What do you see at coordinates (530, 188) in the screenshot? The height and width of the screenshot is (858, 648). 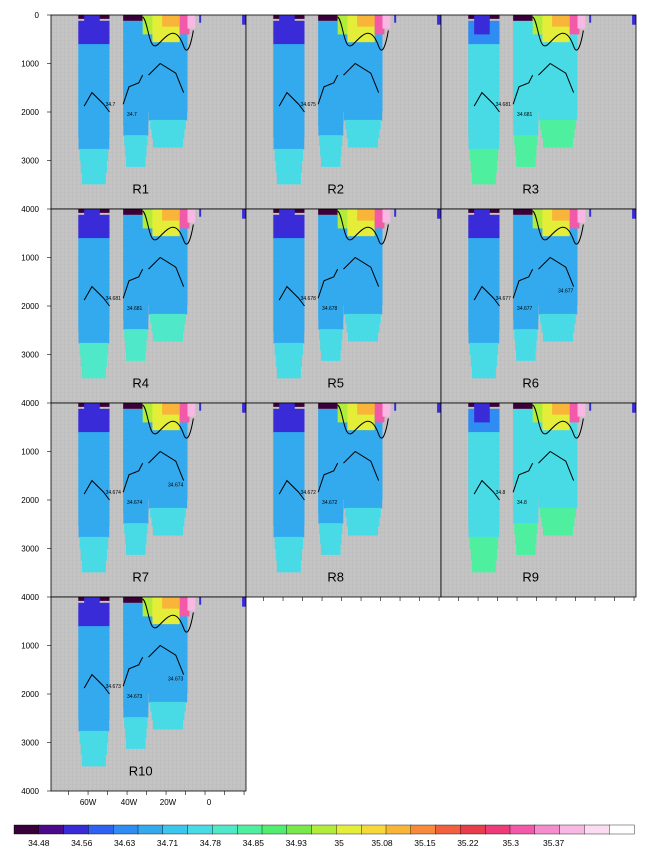 I see `panel-label: R3` at bounding box center [530, 188].